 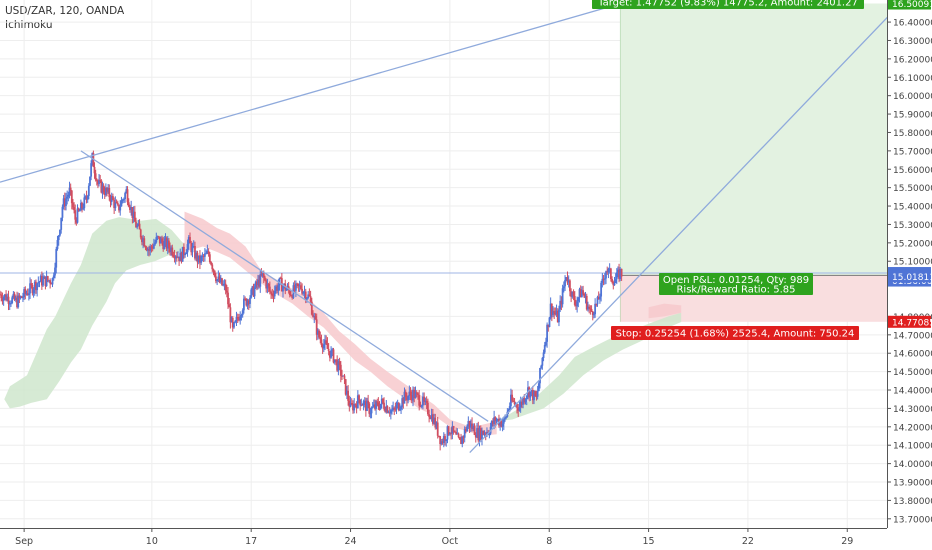 What do you see at coordinates (912, 520) in the screenshot?
I see `y-tick-label: 13.70000` at bounding box center [912, 520].